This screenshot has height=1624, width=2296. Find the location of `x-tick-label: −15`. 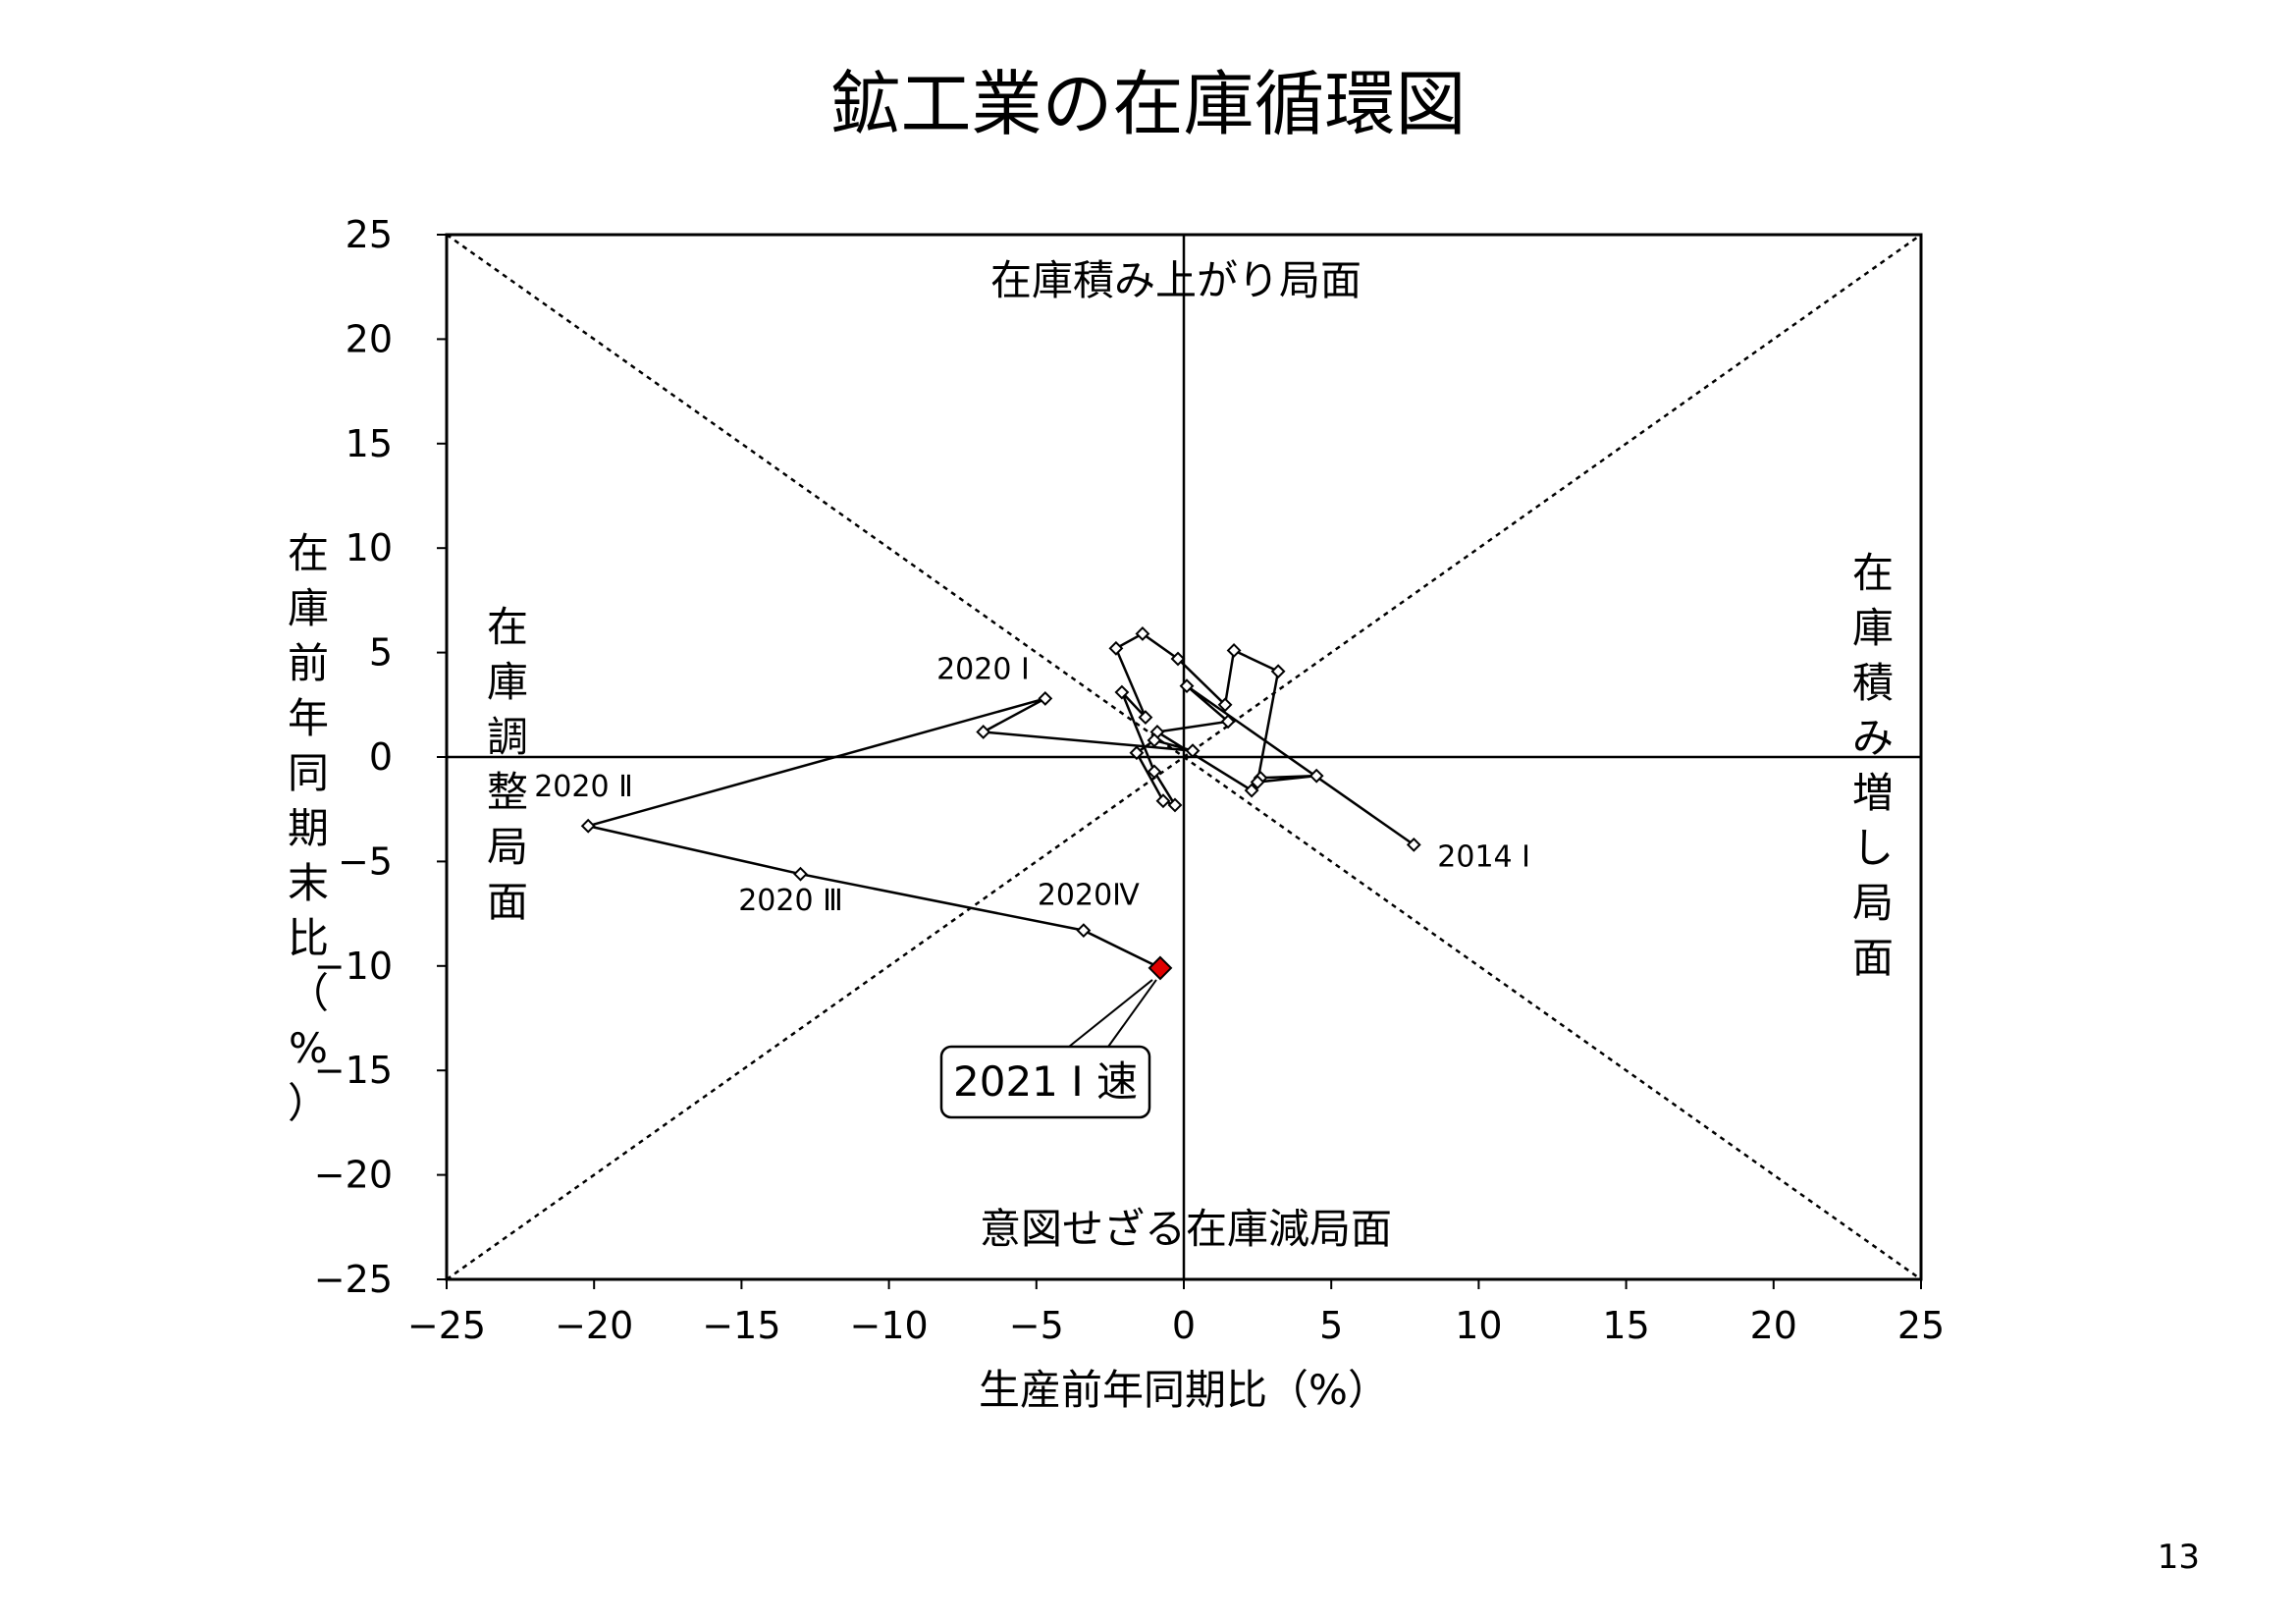

x-tick-label: −15 is located at coordinates (741, 1325).